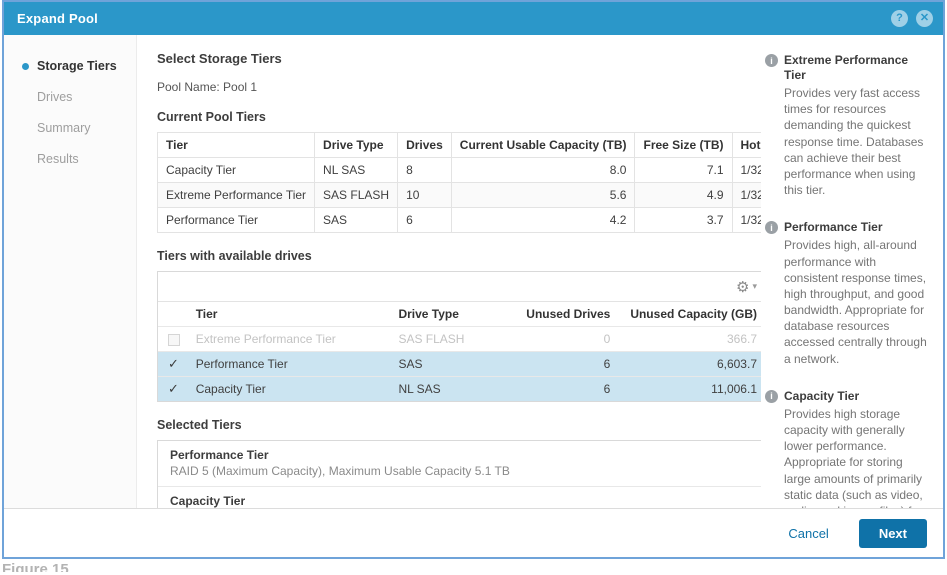 This screenshot has height=575, width=947. What do you see at coordinates (746, 145) in the screenshot?
I see `col-header-hot-spare-capacity: Hot Spare Capacity` at bounding box center [746, 145].